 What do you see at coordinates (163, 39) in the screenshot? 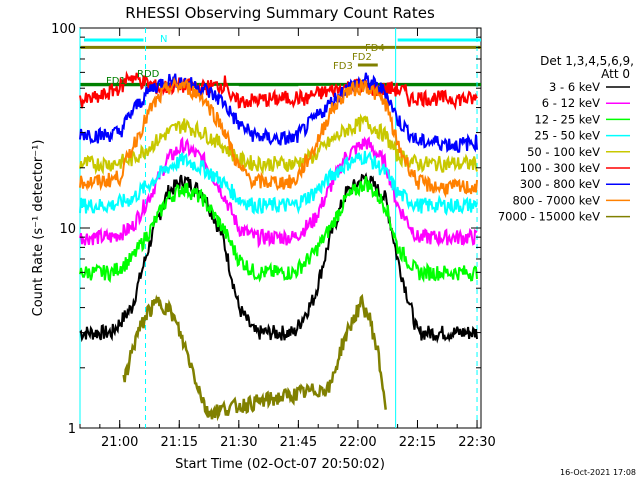
I see `annotation-n: N` at bounding box center [163, 39].